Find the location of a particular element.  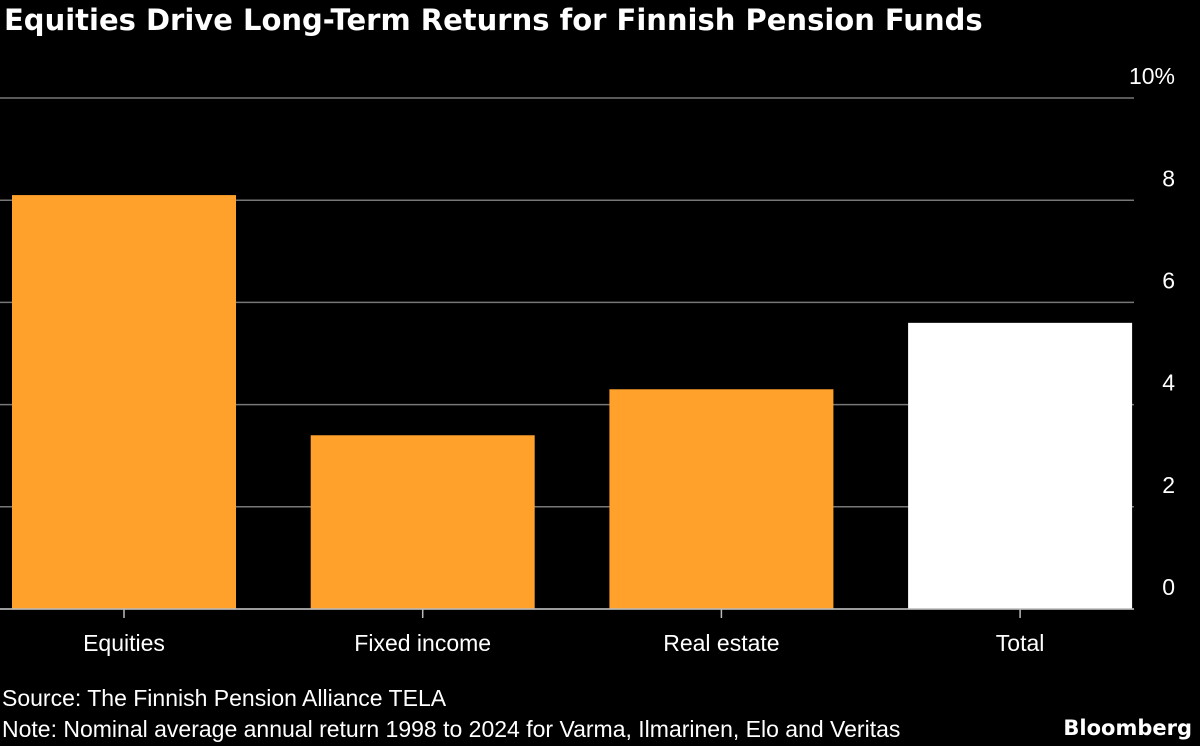

y-tick-label: 10% is located at coordinates (1152, 76).